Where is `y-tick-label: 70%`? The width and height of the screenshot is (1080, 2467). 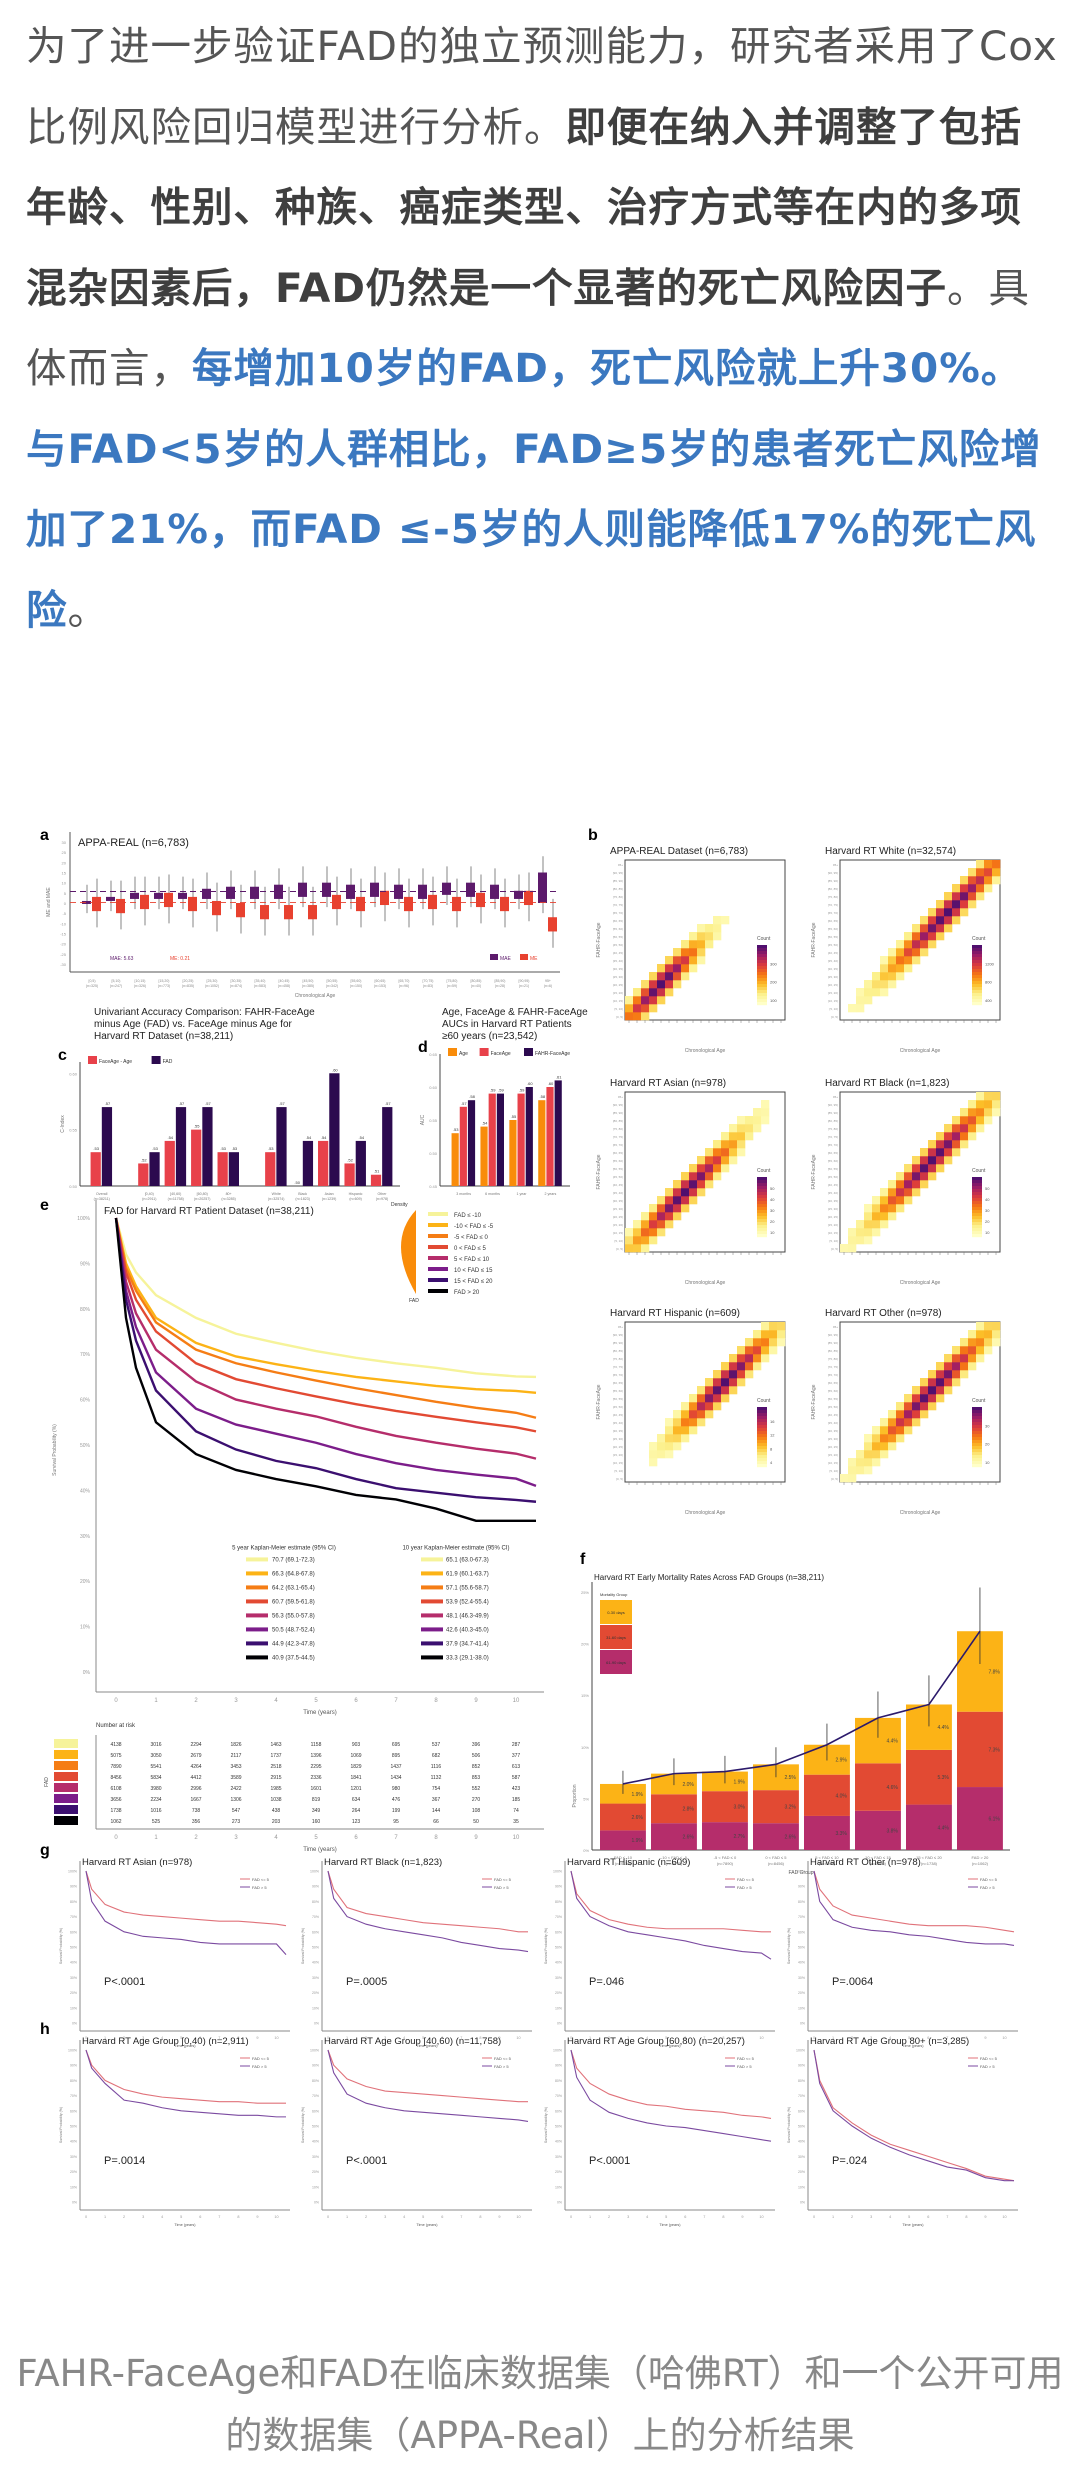
y-tick-label: 70% is located at coordinates (73, 2096).